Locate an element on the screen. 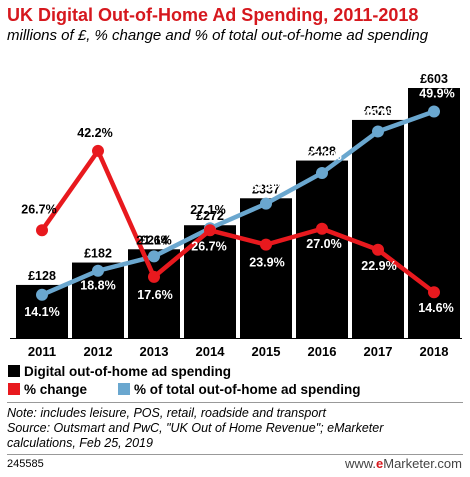 This screenshot has height=477, width=470. x-tick-label: 2012 is located at coordinates (98, 351).